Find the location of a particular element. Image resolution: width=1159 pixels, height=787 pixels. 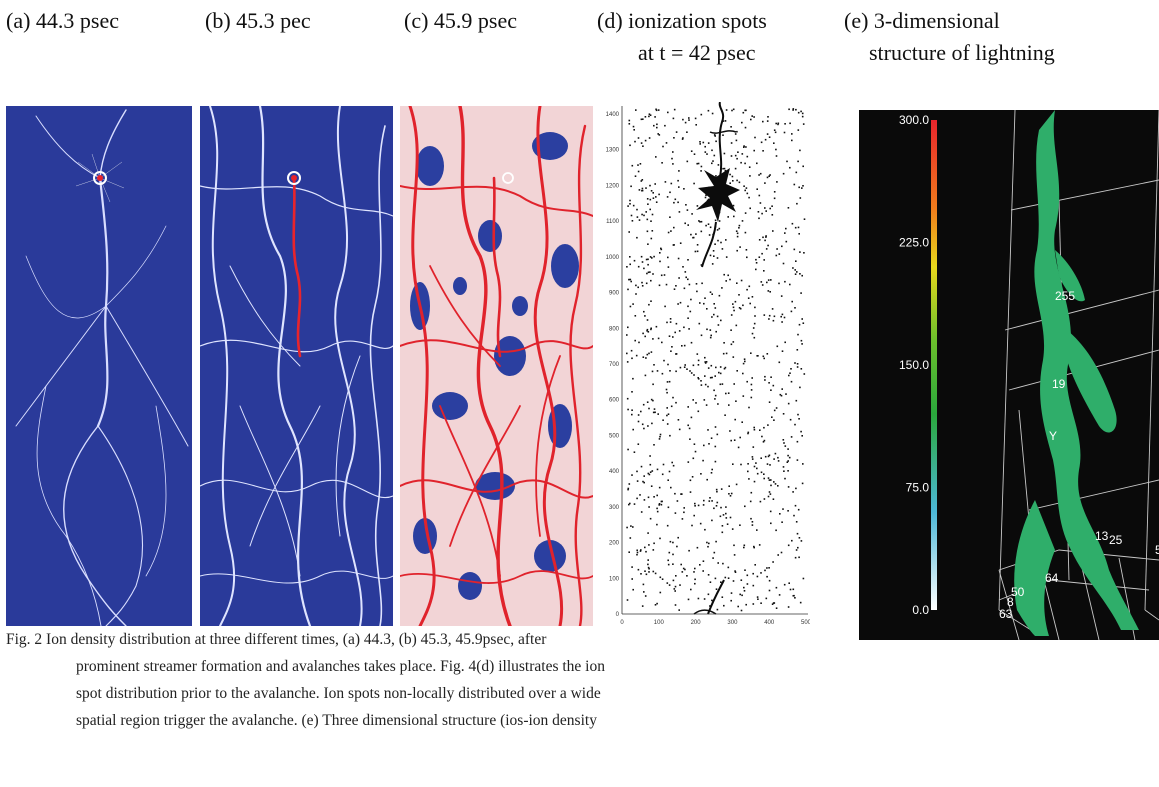

y-tick-label: 0 is located at coordinates (618, 615).